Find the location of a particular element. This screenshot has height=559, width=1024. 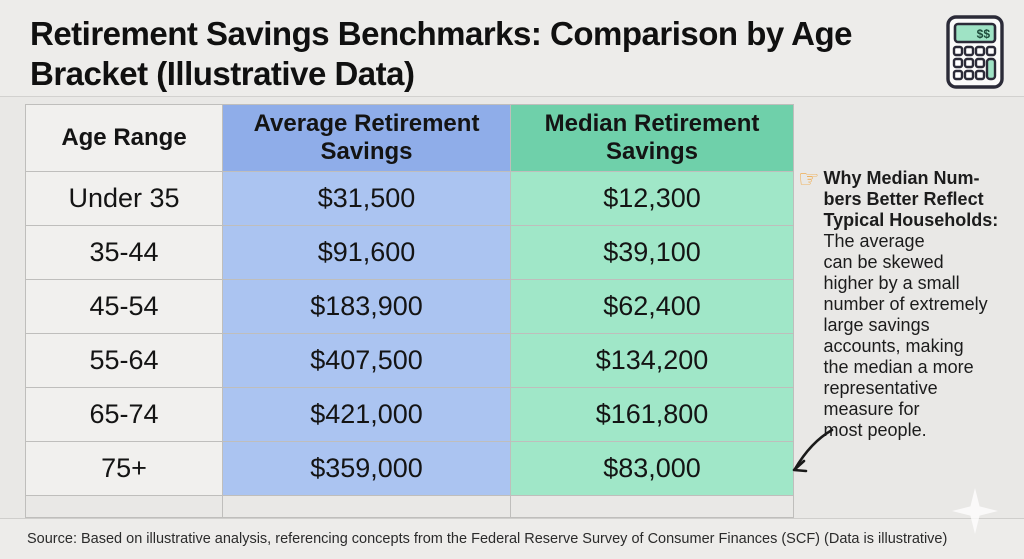

table-row: 55-64 $407,500 $134,200 is located at coordinates (409, 360).